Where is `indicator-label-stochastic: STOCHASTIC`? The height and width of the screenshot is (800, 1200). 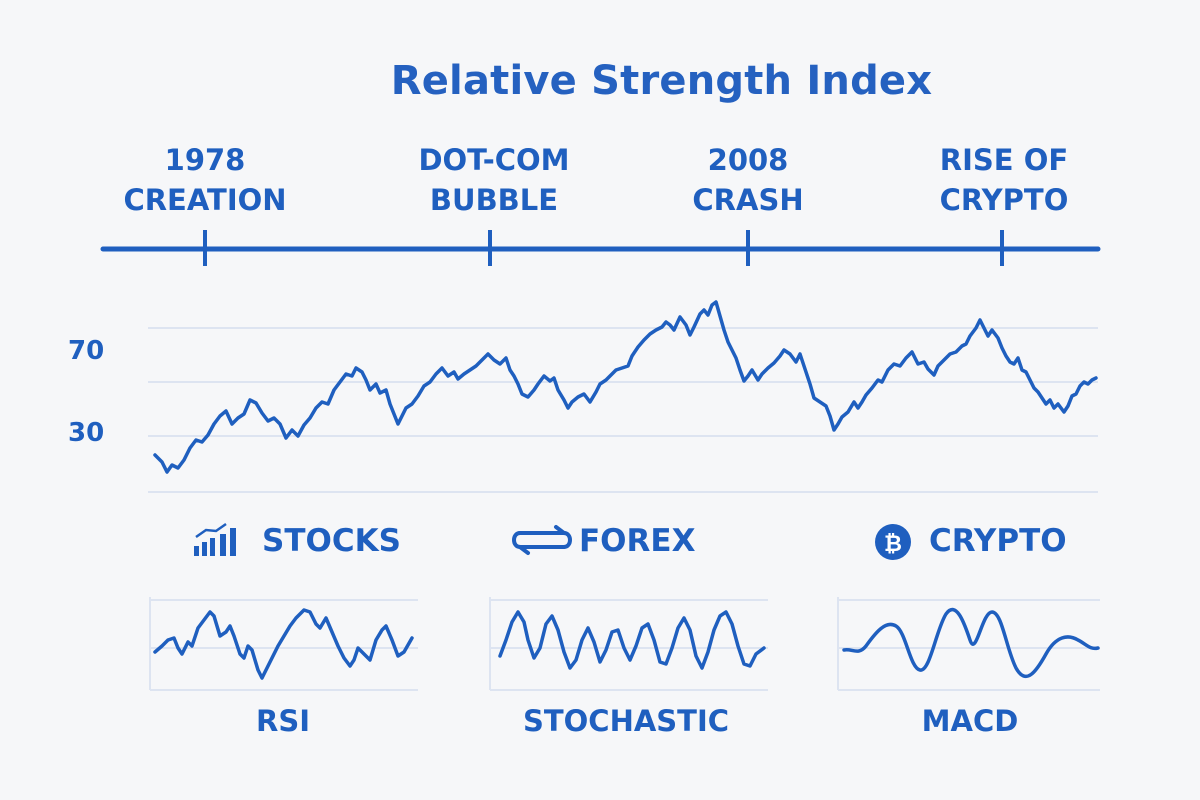
indicator-label-stochastic: STOCHASTIC is located at coordinates (626, 721).